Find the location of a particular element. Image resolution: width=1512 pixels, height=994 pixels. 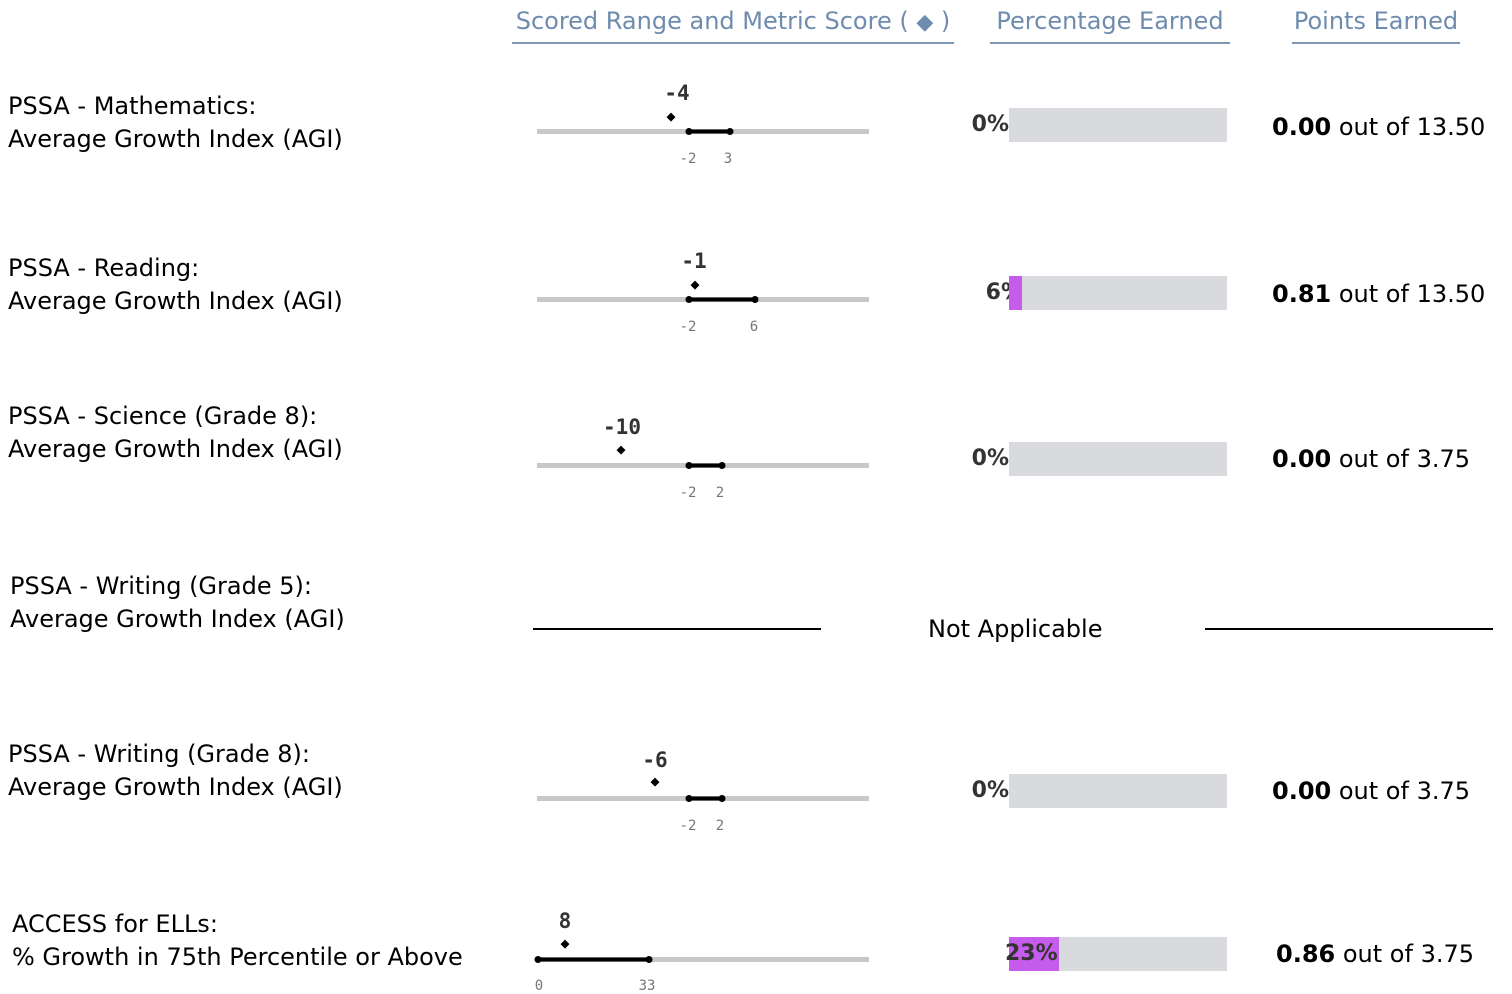

score-value-label: -4 is located at coordinates (676, 93).